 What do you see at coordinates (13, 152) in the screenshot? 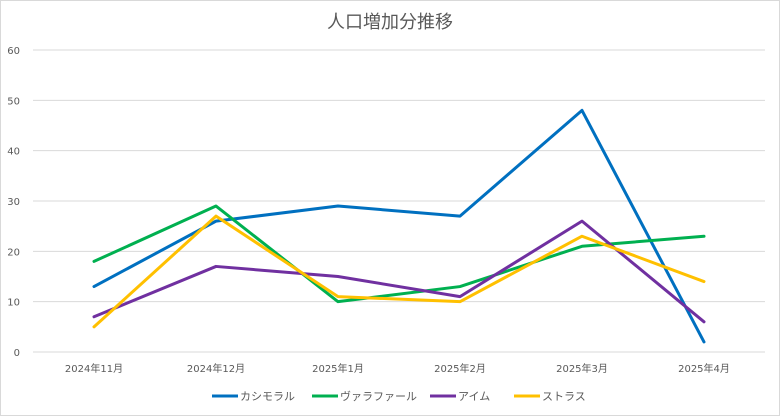
I see `y-tick-label: 40` at bounding box center [13, 152].